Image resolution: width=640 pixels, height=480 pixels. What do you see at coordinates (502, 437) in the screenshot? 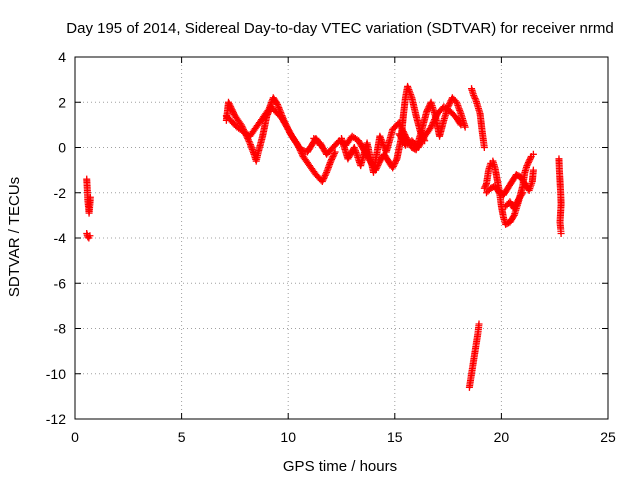
I see `x-tick-label: 20` at bounding box center [502, 437].